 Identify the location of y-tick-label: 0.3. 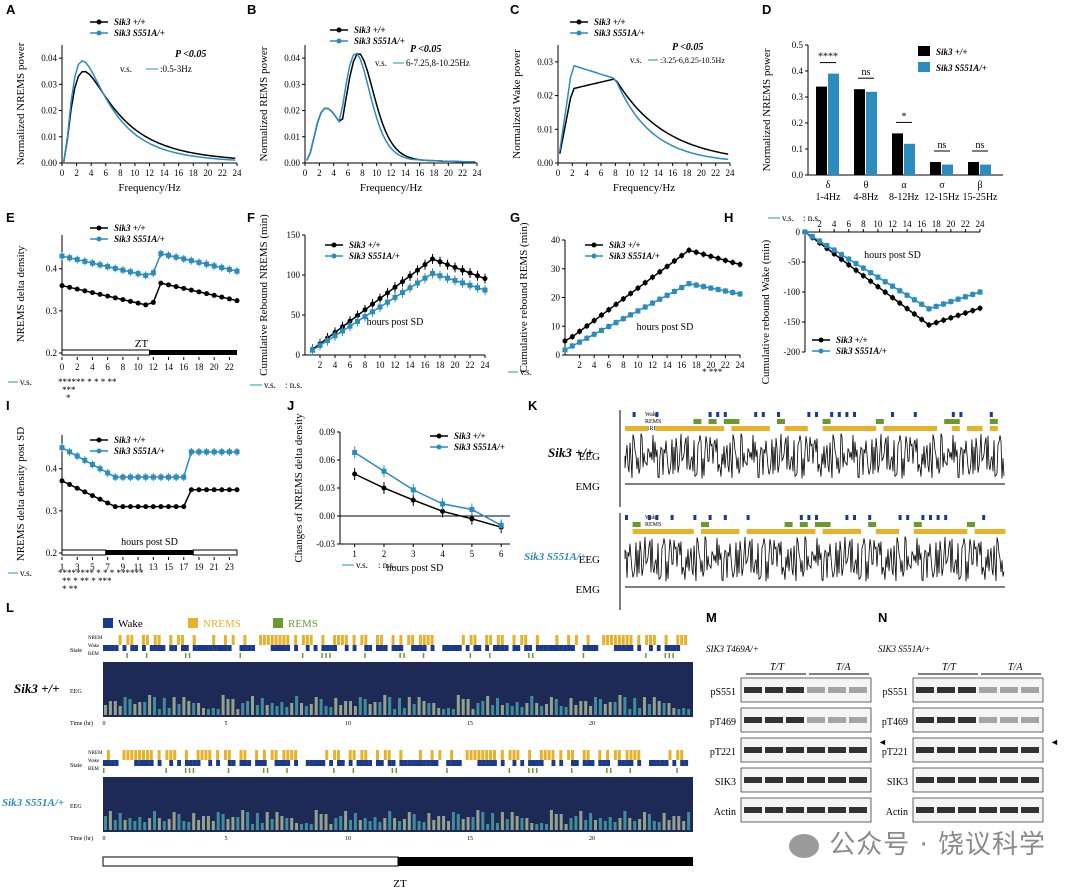
(798, 97).